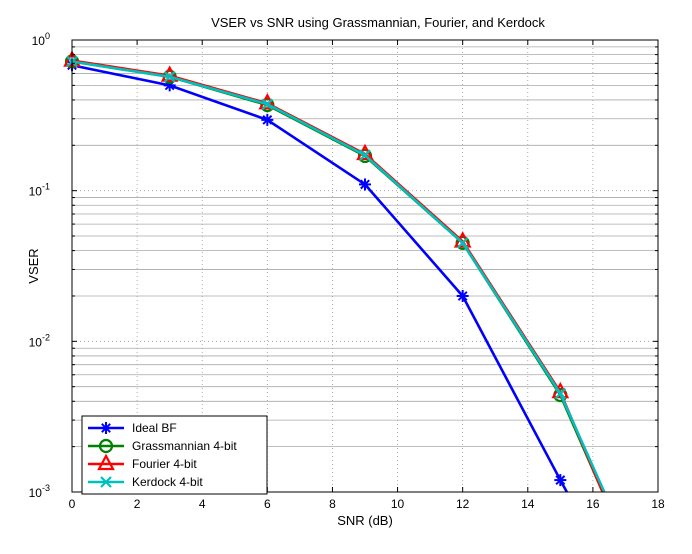 This screenshot has height=554, width=692. Describe the element at coordinates (137, 504) in the screenshot. I see `x-tick-label: 2` at that location.